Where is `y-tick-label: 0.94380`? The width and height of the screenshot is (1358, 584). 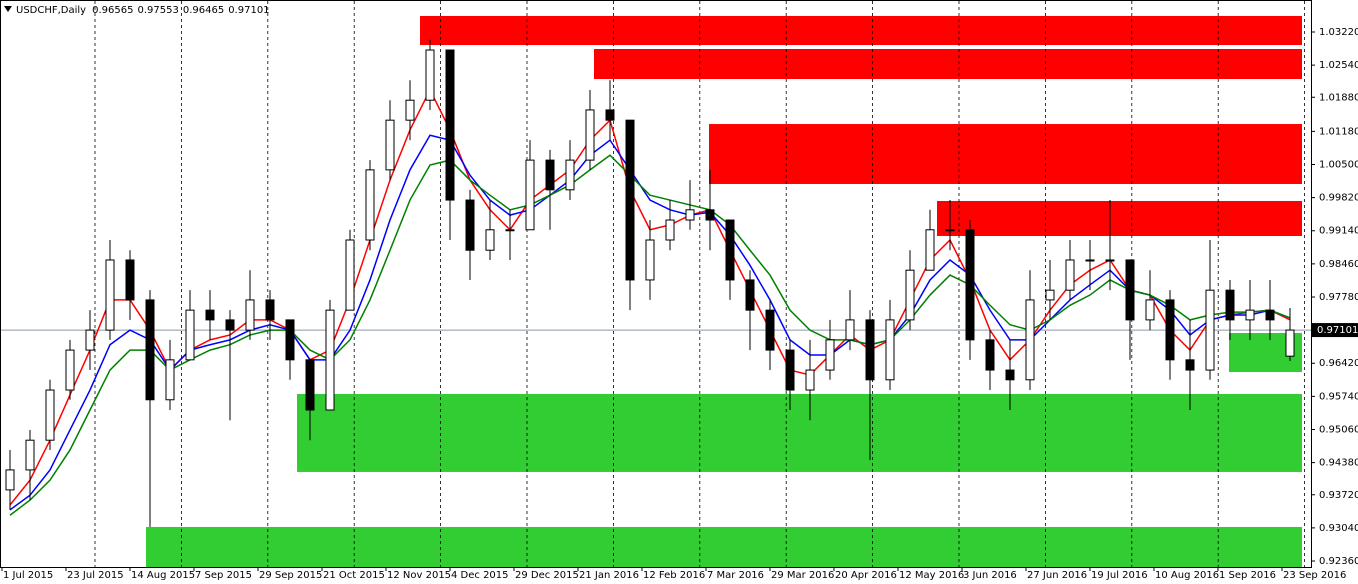
y-tick-label: 0.94380 is located at coordinates (1338, 463).